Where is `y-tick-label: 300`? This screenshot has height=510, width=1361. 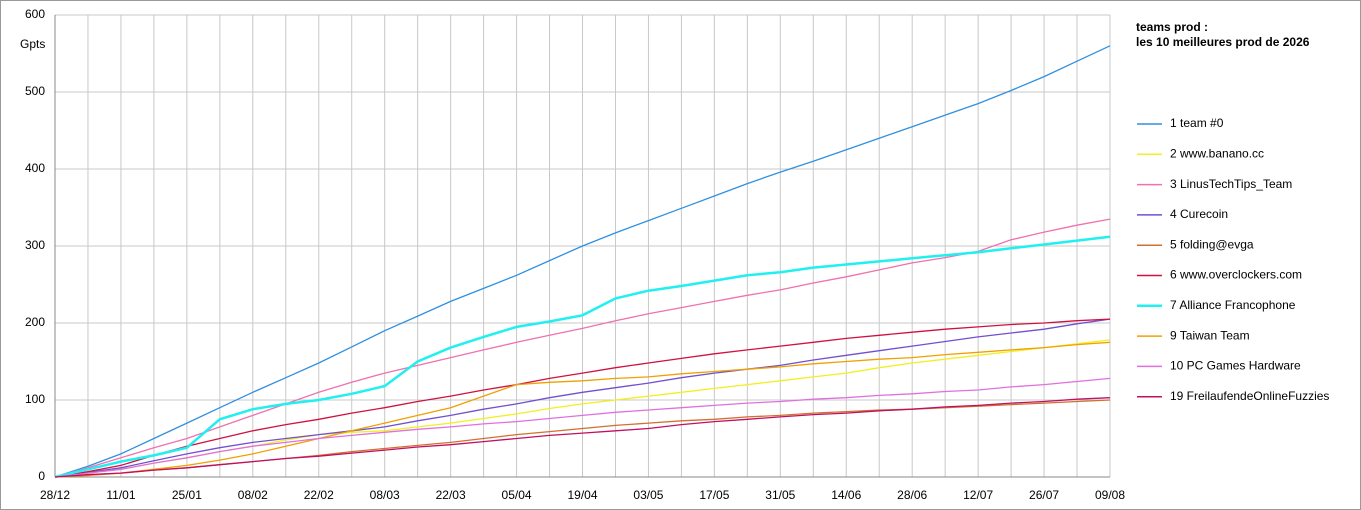 y-tick-label: 300 is located at coordinates (35, 245).